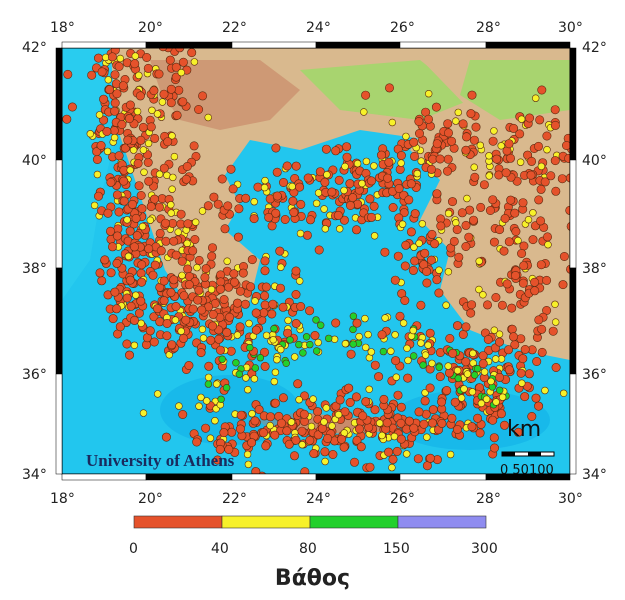 This screenshot has width=625, height=600. I want to click on legend-break-label: 0, so click(133, 549).